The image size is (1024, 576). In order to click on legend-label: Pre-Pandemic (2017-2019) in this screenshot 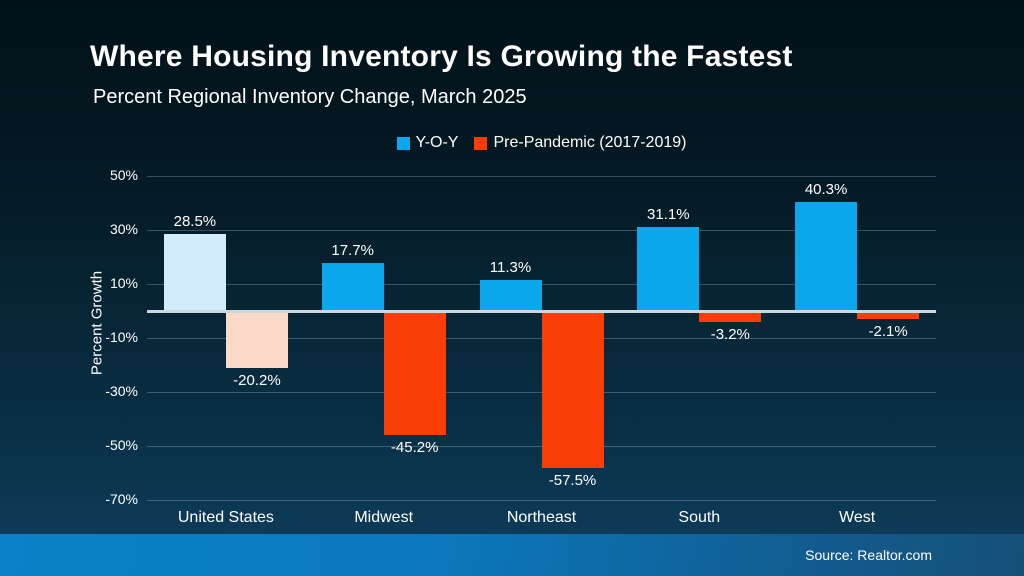, I will do `click(590, 142)`.